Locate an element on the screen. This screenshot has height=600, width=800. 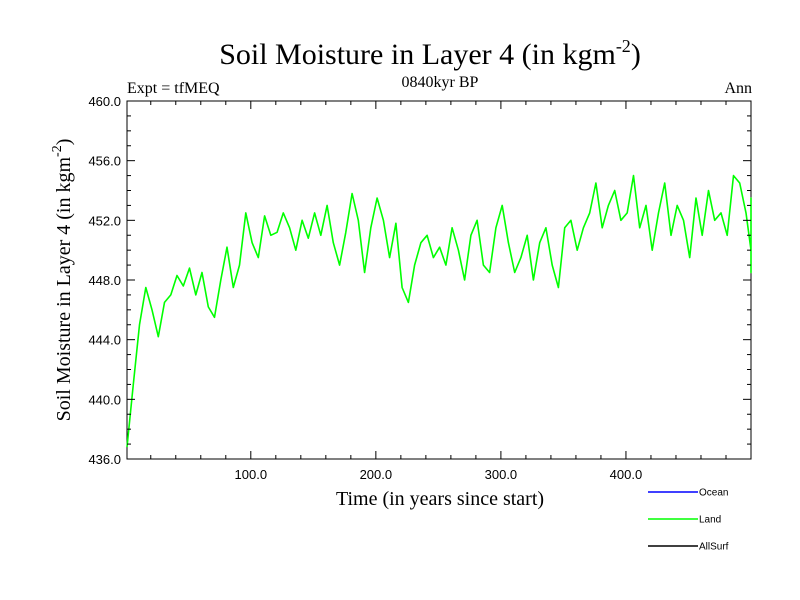
x-tick-label: 300.0 is located at coordinates (501, 474).